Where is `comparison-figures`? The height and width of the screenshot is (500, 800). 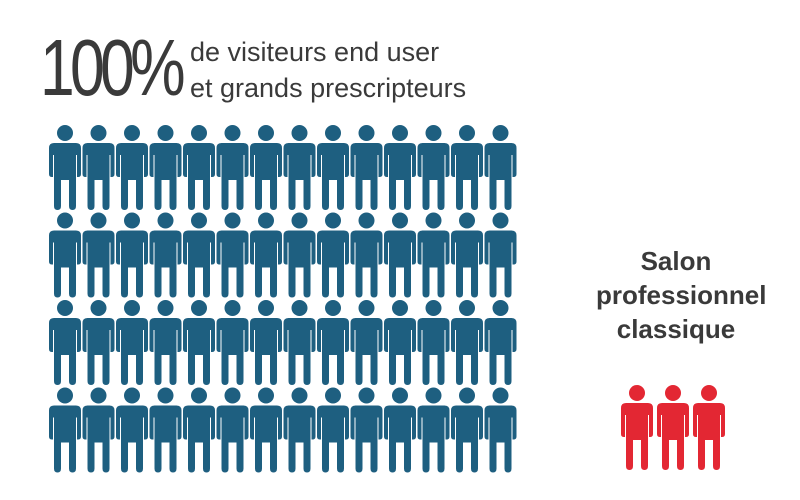 comparison-figures is located at coordinates (673, 427).